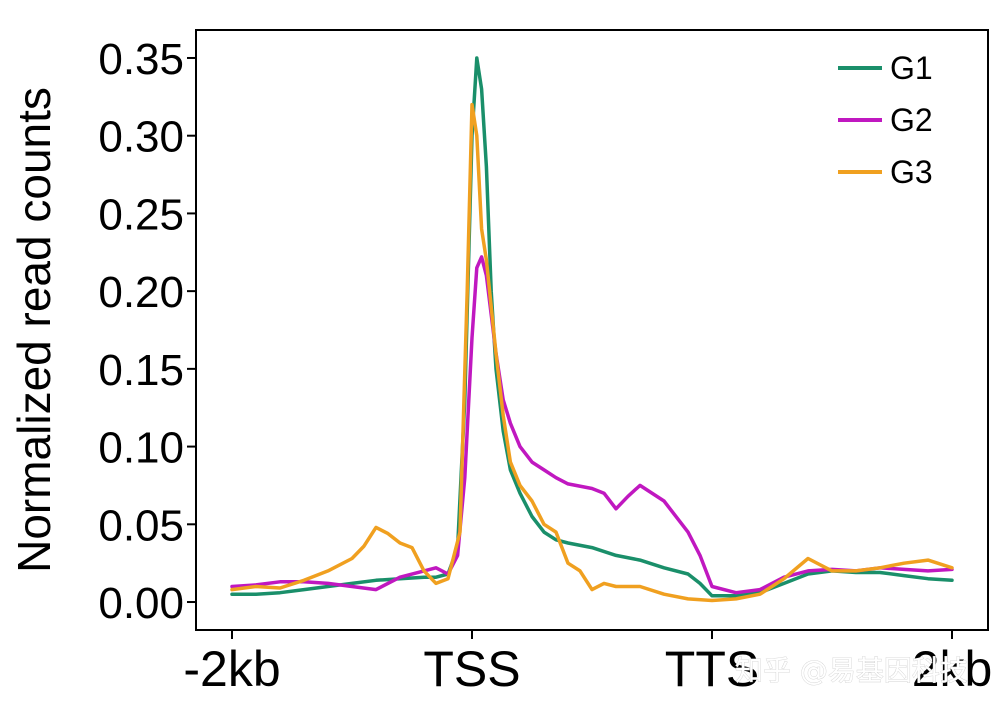 This screenshot has width=1002, height=710. Describe the element at coordinates (851, 670) in the screenshot. I see `watermark: 知乎 @易基因科技` at that location.